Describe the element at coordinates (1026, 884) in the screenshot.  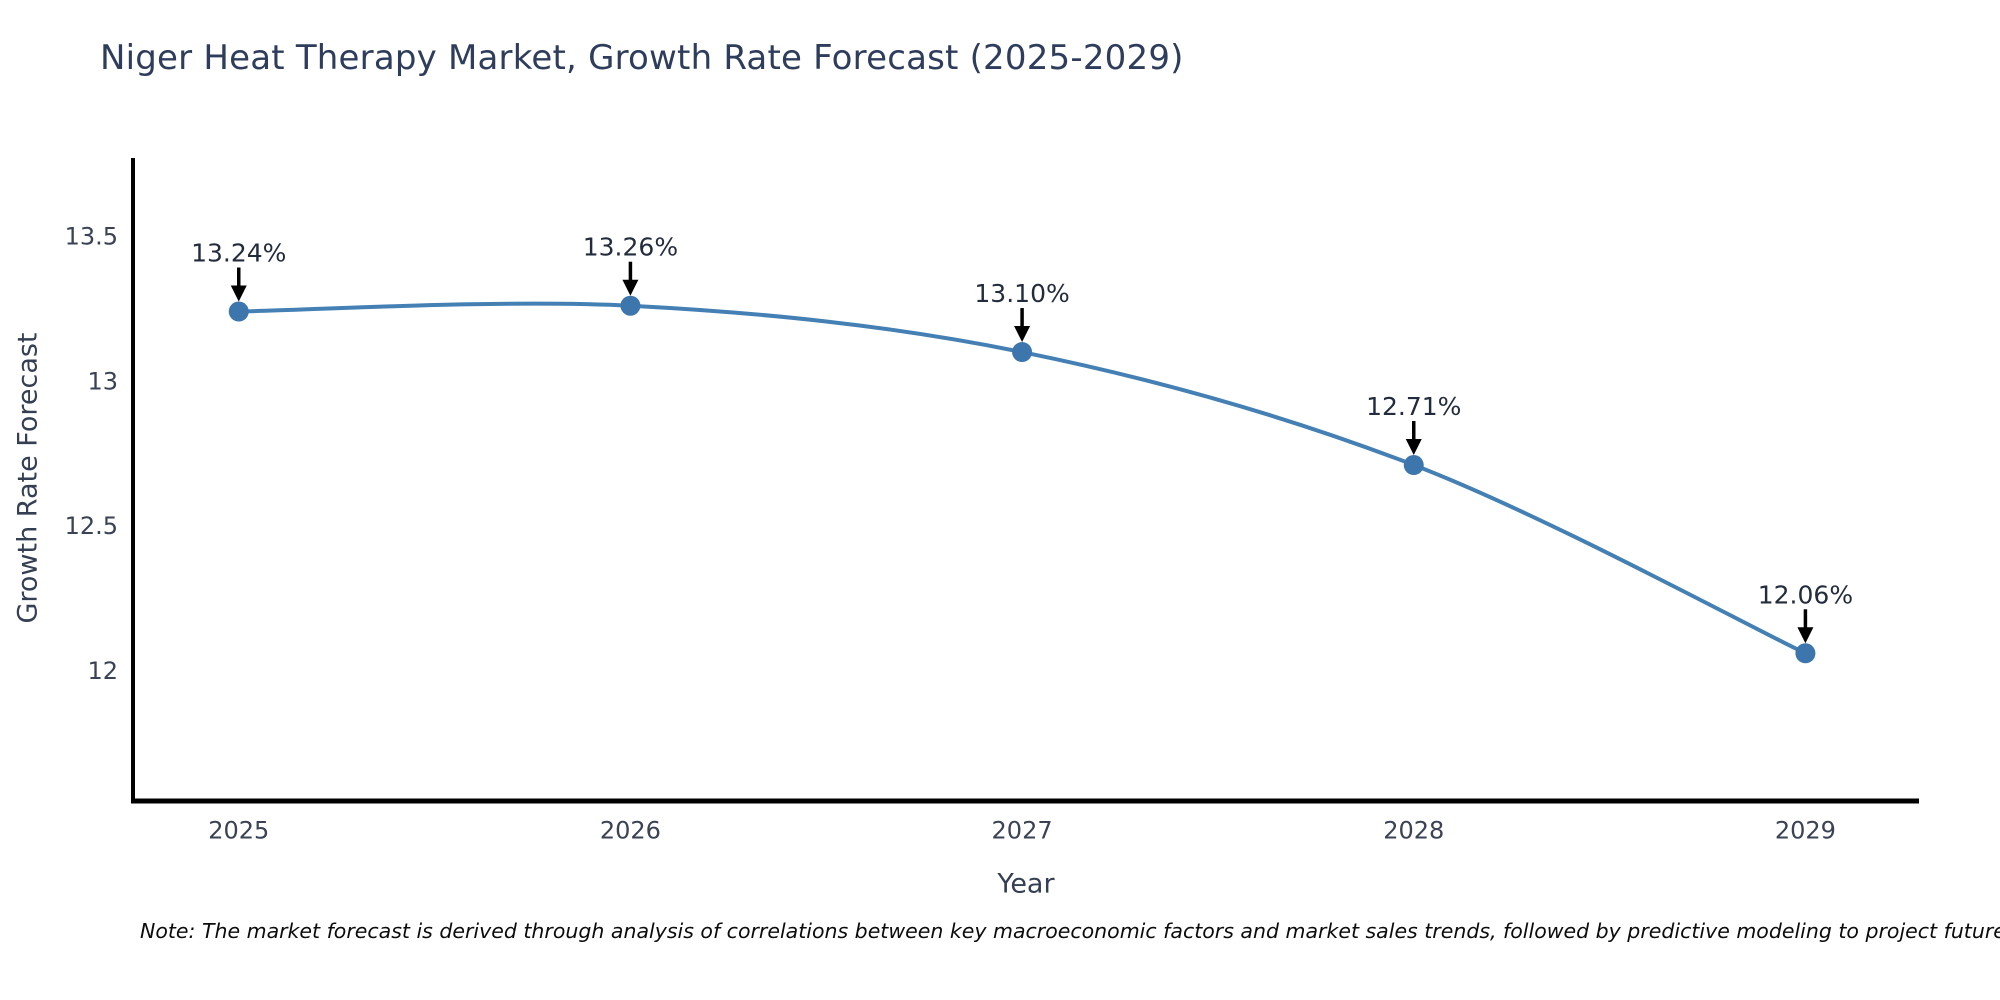
I see `x-axis-title: Year` at that location.